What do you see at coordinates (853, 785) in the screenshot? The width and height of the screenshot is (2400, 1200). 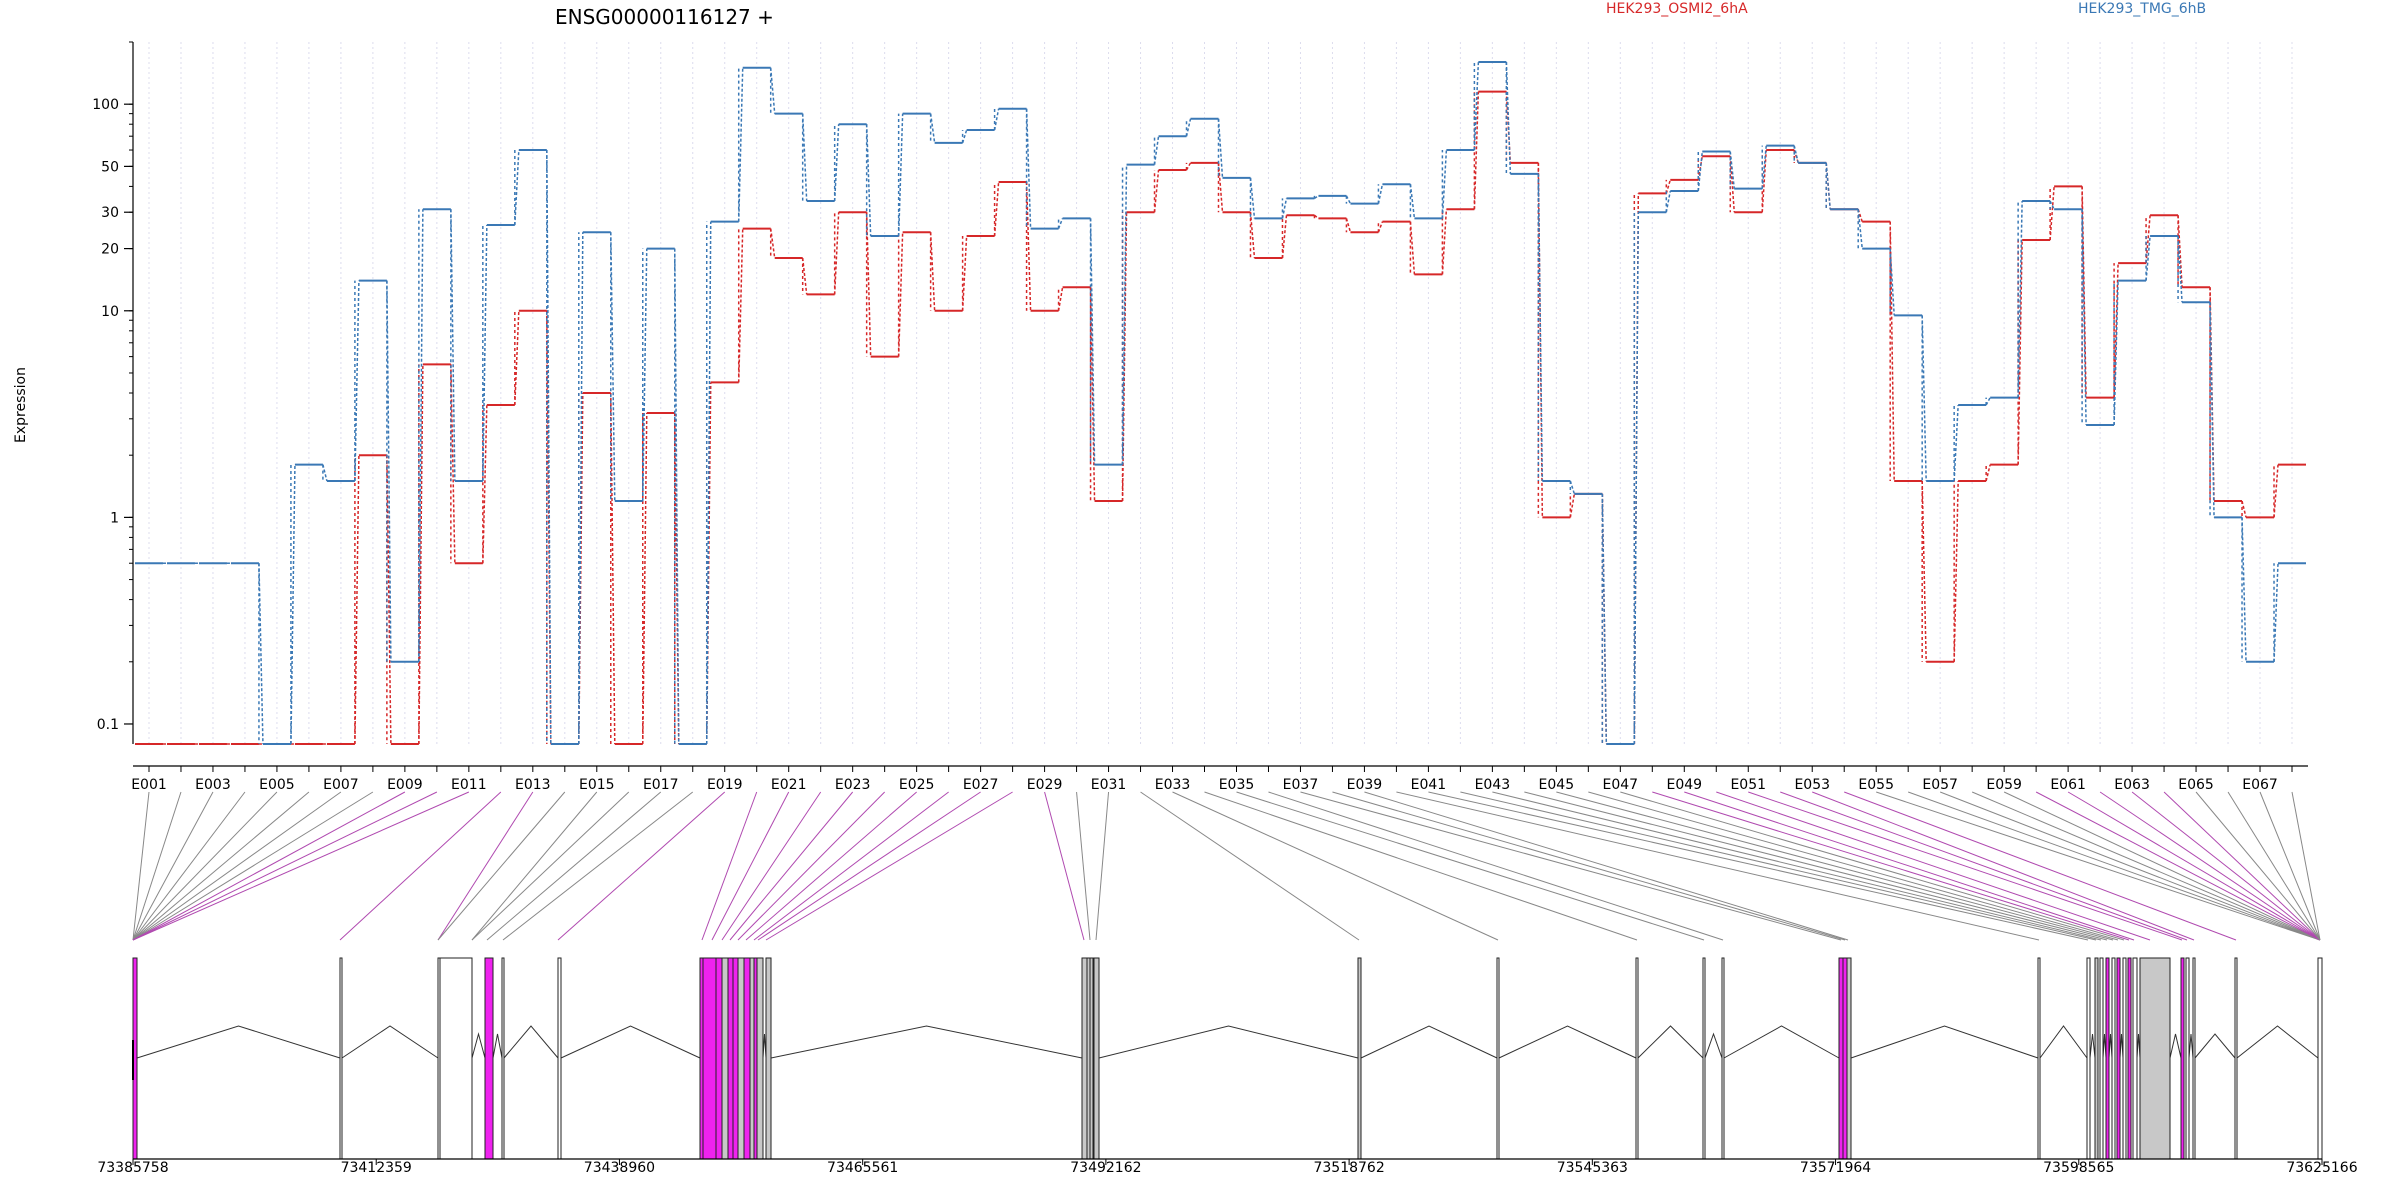 I see `x-tick-label: E023` at bounding box center [853, 785].